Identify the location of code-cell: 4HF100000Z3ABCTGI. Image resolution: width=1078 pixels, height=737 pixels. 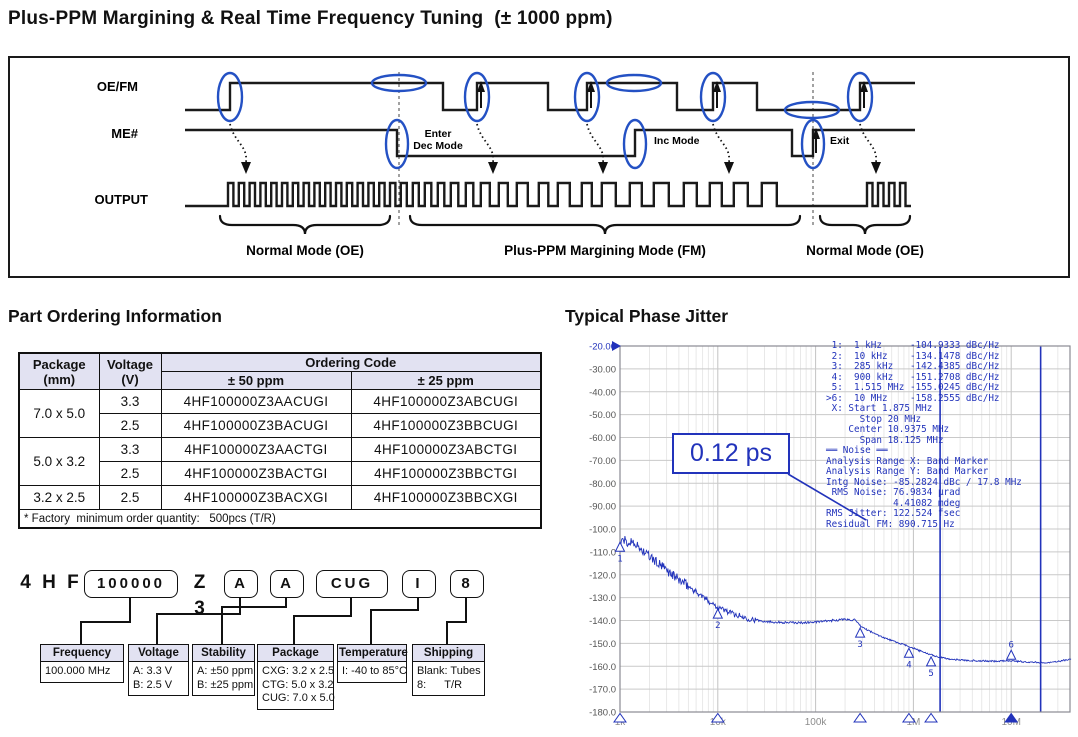
(446, 449).